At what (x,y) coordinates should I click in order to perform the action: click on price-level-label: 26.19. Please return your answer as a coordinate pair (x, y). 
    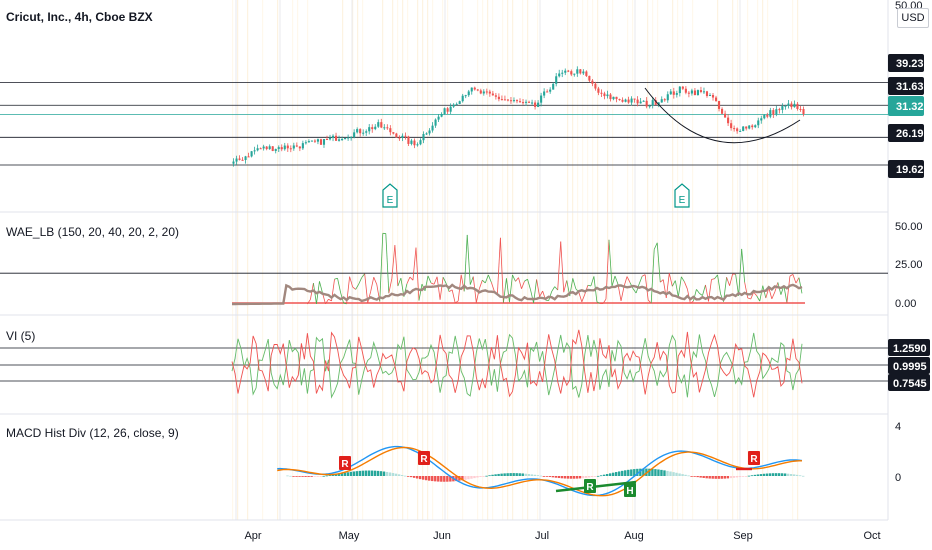
    Looking at the image, I should click on (910, 134).